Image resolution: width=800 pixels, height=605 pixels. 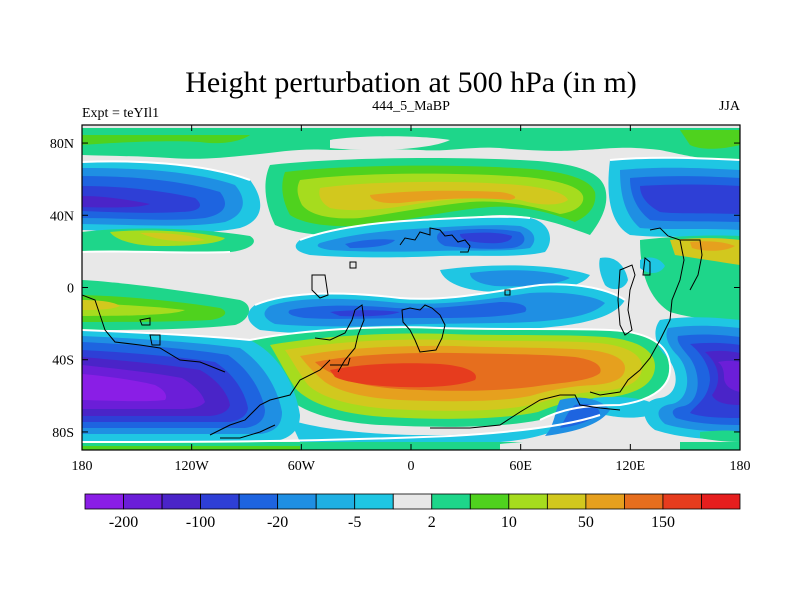 I want to click on field-south-pacific-low, so click(x=665, y=378).